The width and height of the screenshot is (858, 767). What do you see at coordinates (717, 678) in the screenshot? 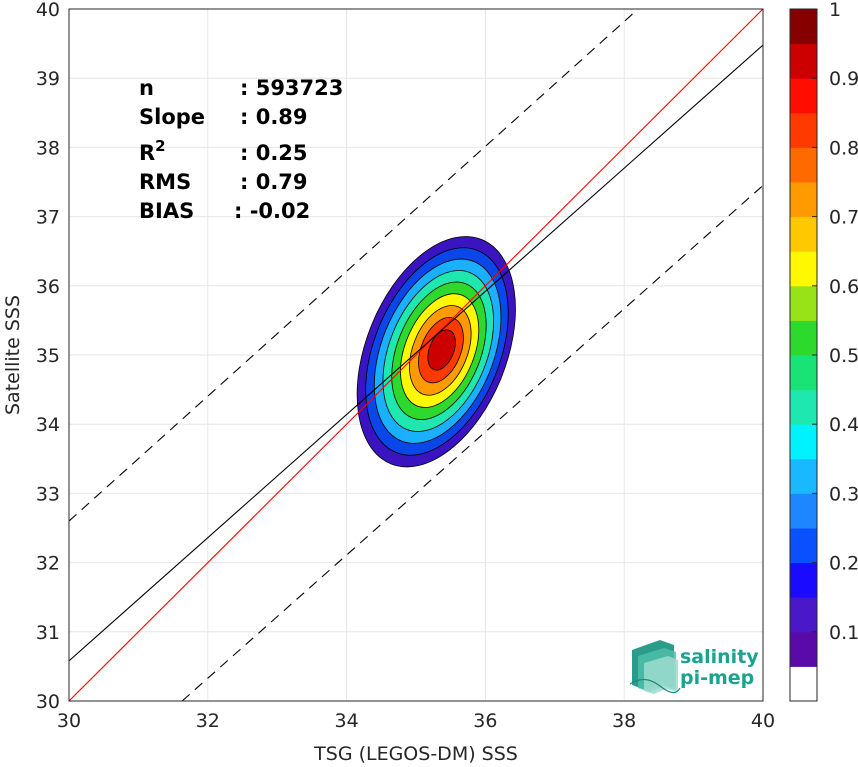
I see `logo-line2: pi-mep` at bounding box center [717, 678].